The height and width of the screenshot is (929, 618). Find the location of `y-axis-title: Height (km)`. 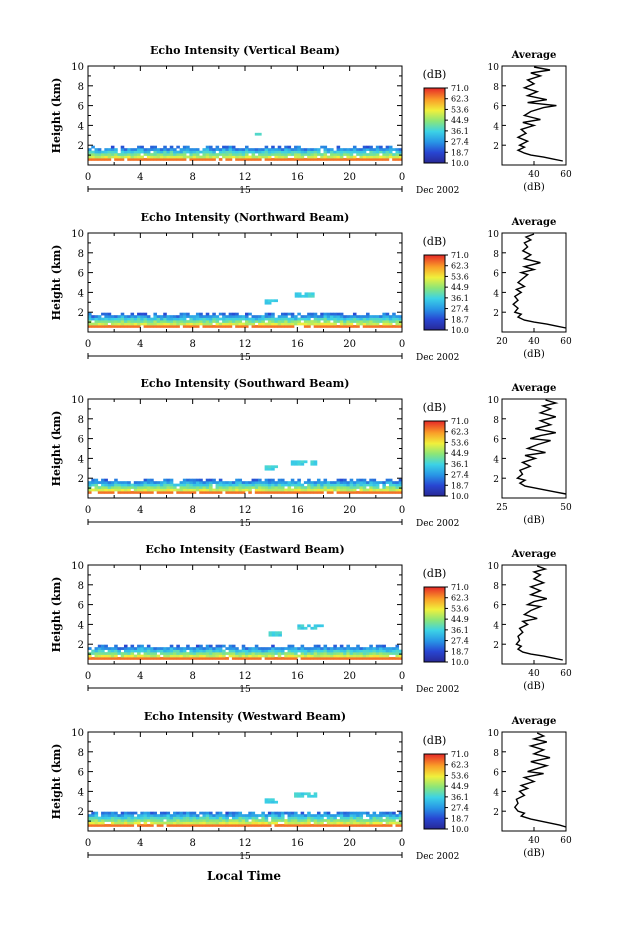

y-axis-title: Height (km) is located at coordinates (56, 283).